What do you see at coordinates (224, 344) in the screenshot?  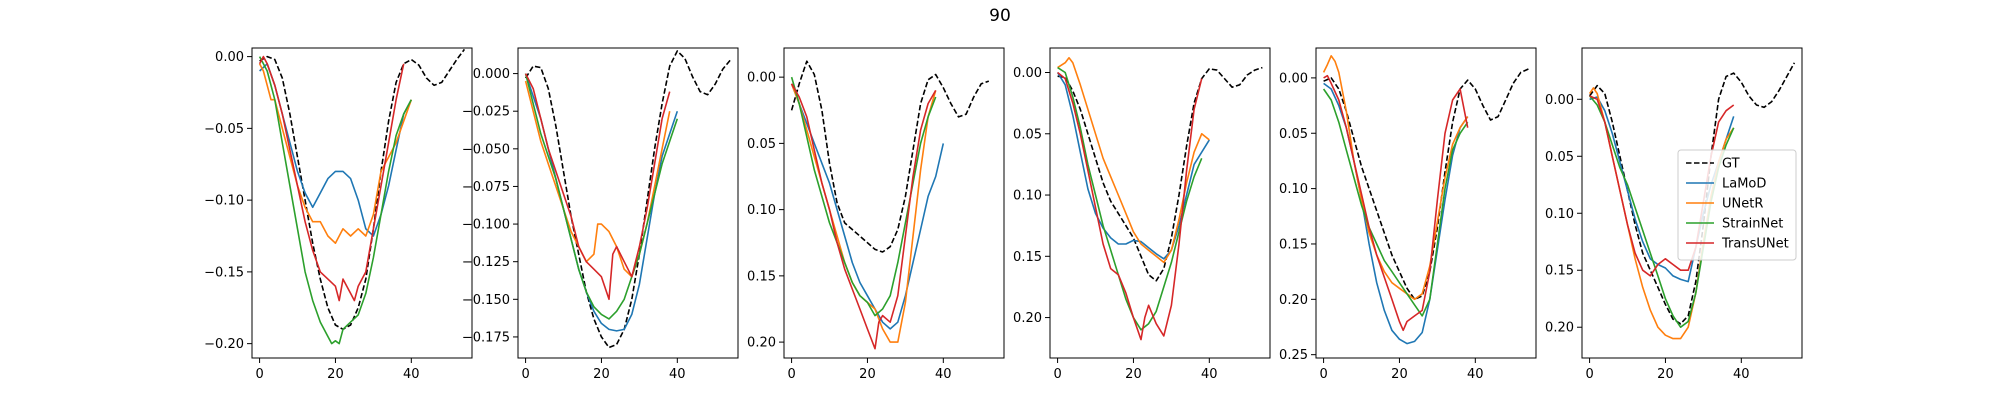 I see `y-tick-label: −0.20` at bounding box center [224, 344].